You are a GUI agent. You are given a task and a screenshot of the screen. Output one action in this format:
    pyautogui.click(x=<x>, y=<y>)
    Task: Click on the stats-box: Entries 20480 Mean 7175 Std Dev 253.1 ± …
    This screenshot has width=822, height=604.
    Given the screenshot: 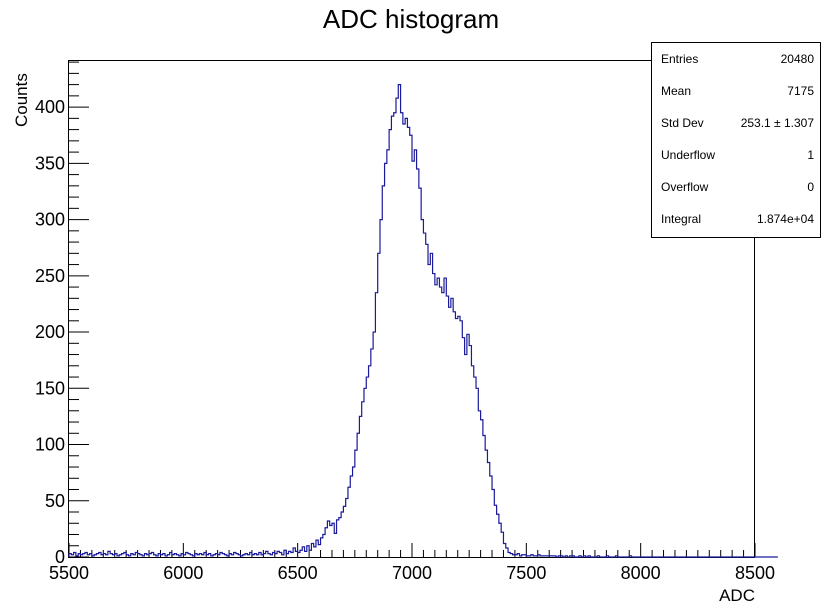 What is the action you would take?
    pyautogui.click(x=736, y=140)
    